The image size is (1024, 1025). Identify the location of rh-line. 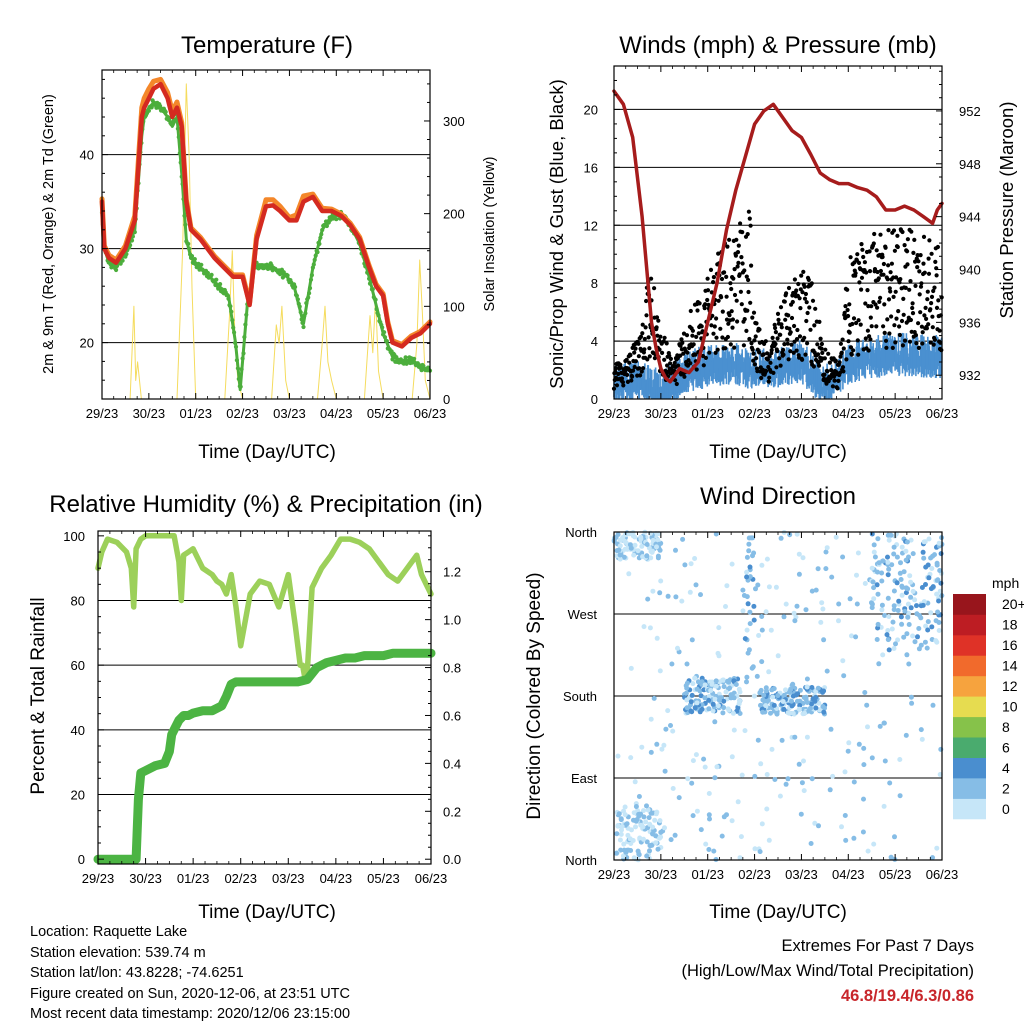
(264, 607).